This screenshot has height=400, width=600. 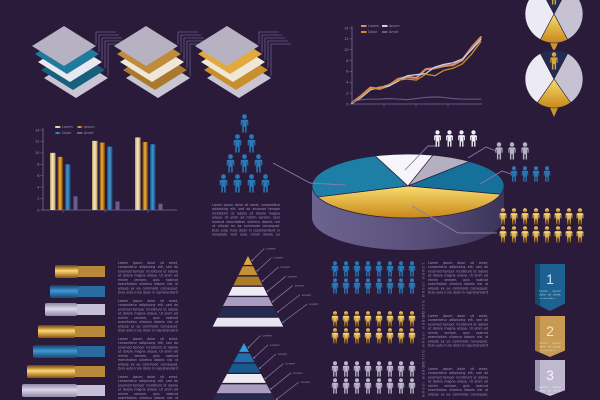 What do you see at coordinates (373, 277) in the screenshot?
I see `row-blue` at bounding box center [373, 277].